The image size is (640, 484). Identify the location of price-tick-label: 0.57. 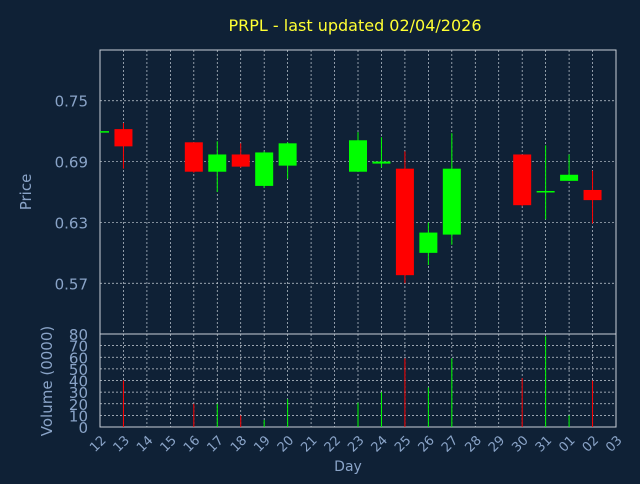
(71, 284).